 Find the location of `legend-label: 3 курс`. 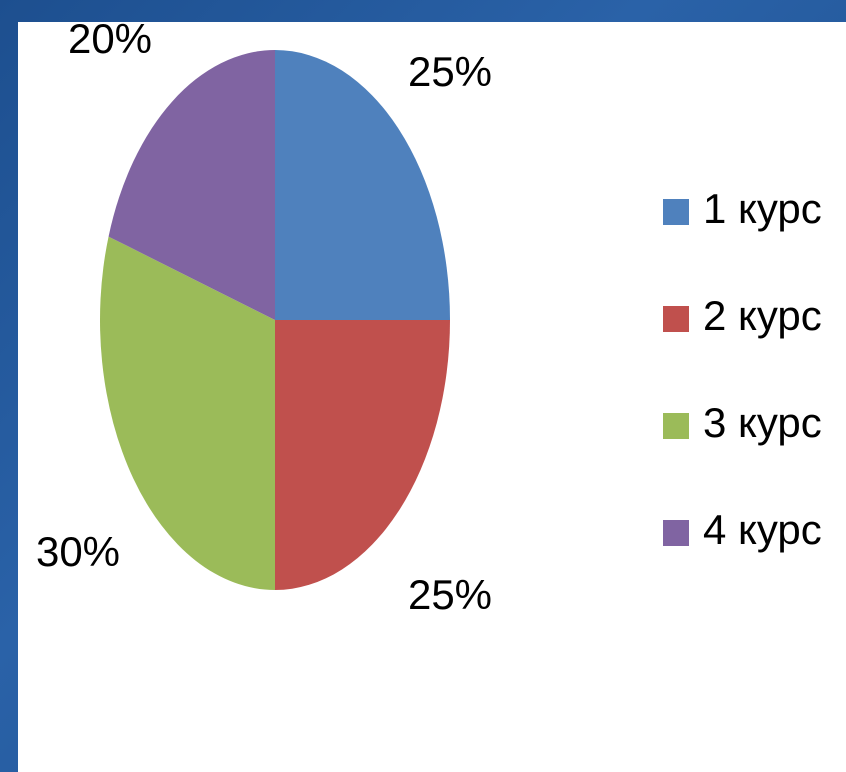

legend-label: 3 курс is located at coordinates (762, 422).